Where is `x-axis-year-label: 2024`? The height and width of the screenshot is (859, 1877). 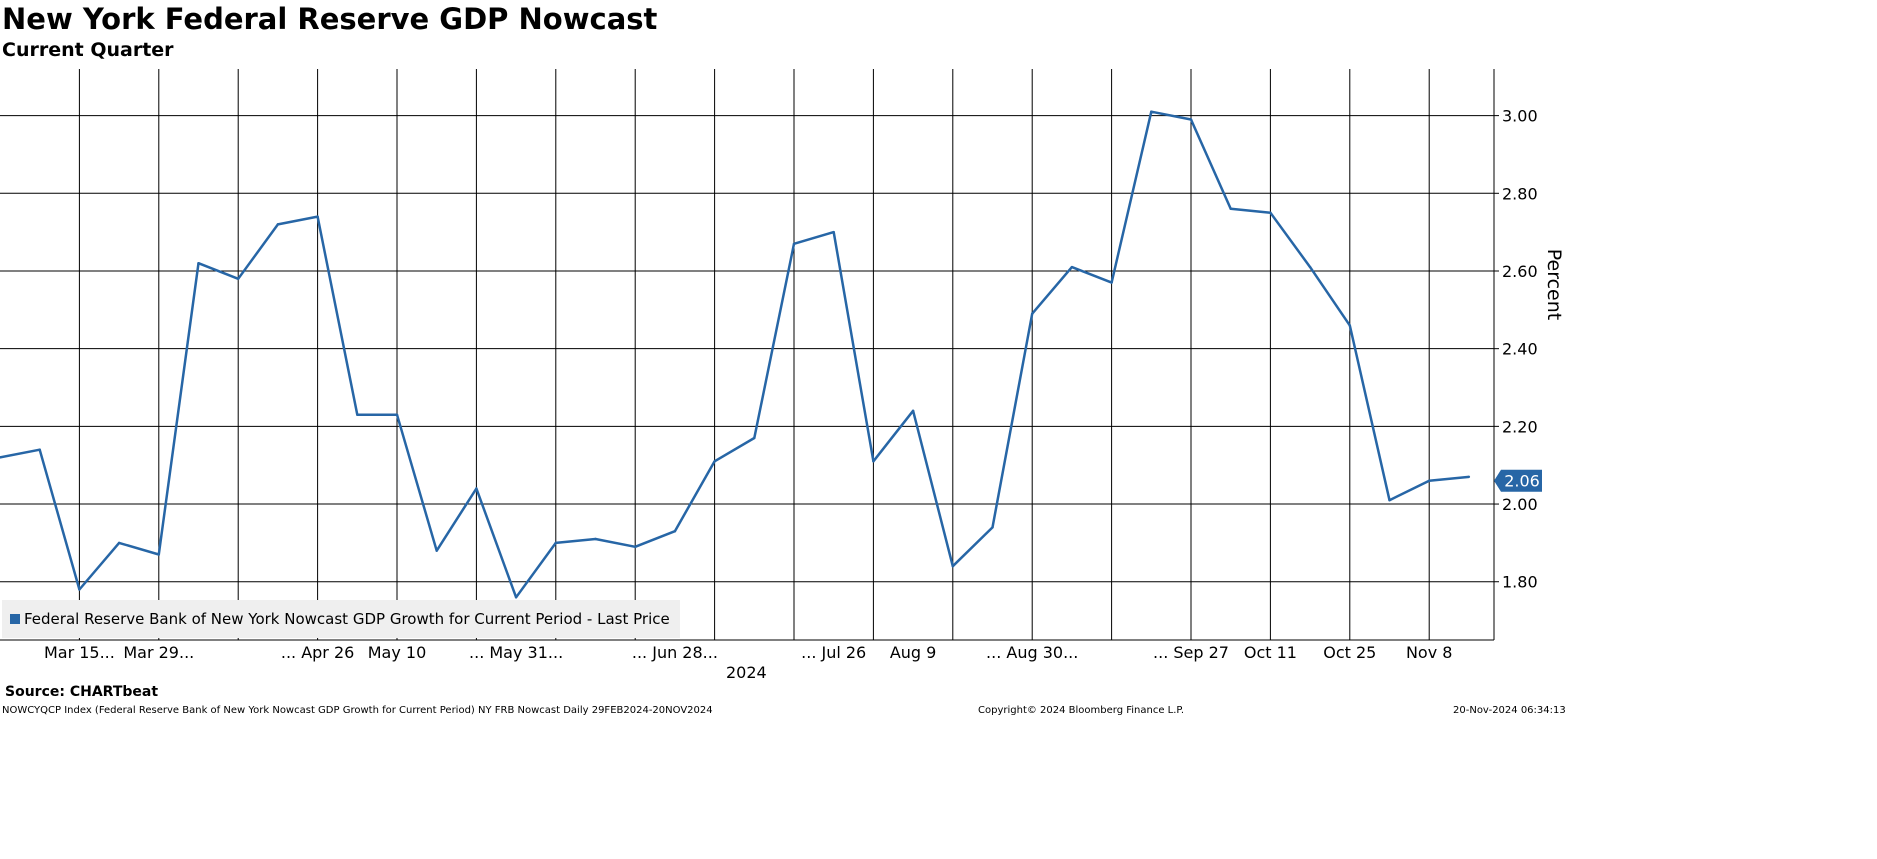 x-axis-year-label: 2024 is located at coordinates (746, 672).